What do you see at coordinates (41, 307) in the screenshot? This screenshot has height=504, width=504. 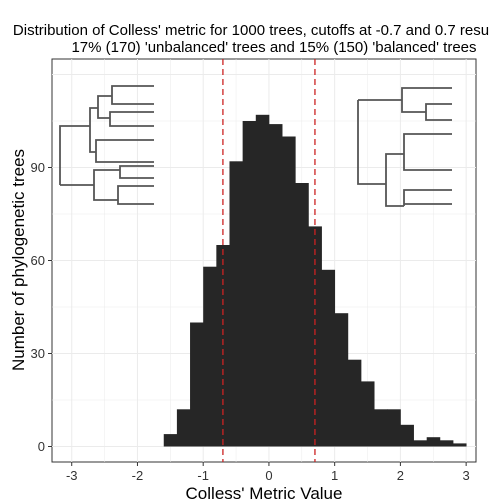 I see `y-axis-ticks: 0 30 60 90` at bounding box center [41, 307].